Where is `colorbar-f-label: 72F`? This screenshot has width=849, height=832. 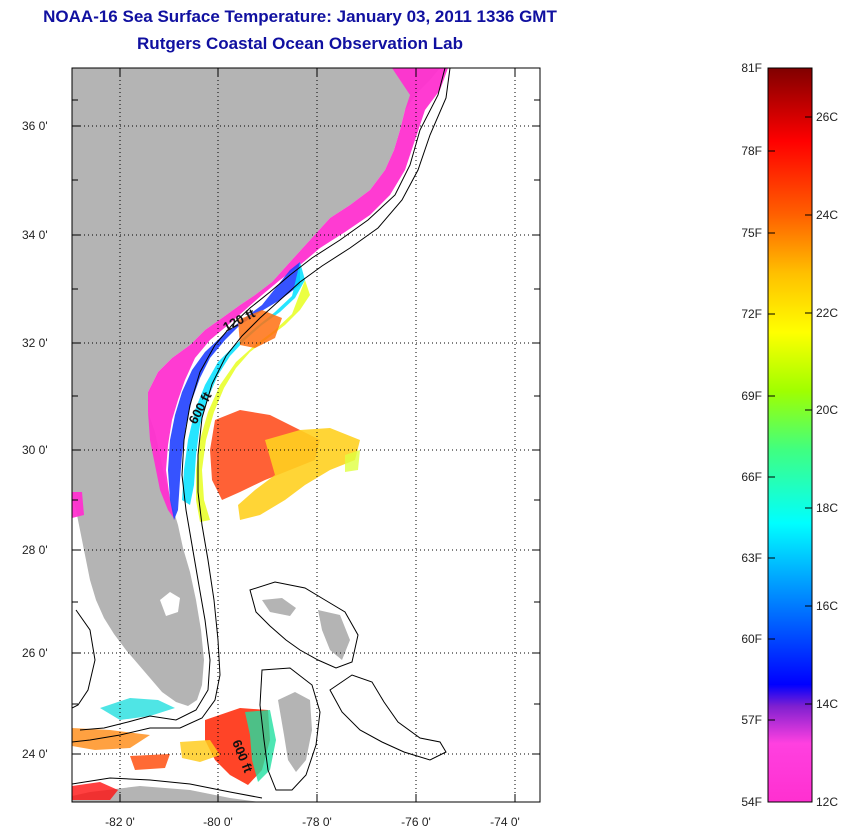
colorbar-f-label: 72F is located at coordinates (751, 314).